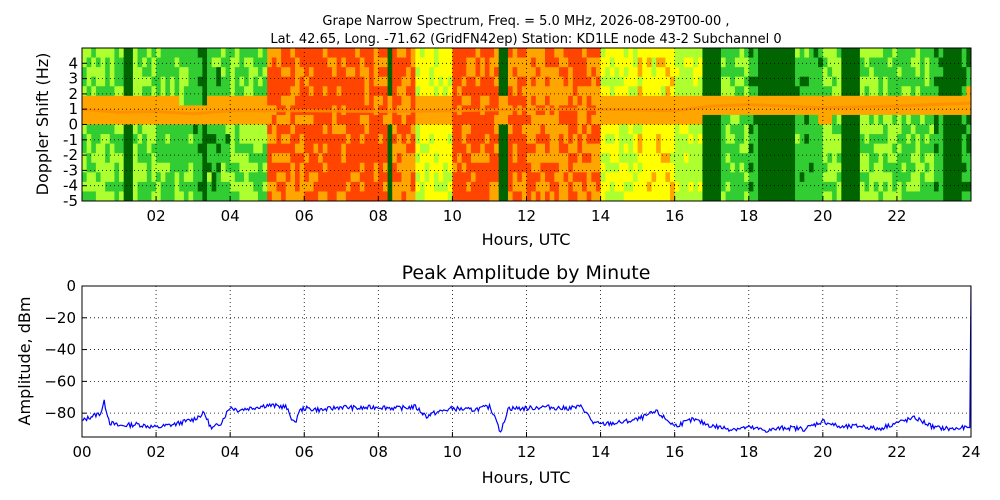  What do you see at coordinates (73, 63) in the screenshot?
I see `y-tick-label: 4` at bounding box center [73, 63].